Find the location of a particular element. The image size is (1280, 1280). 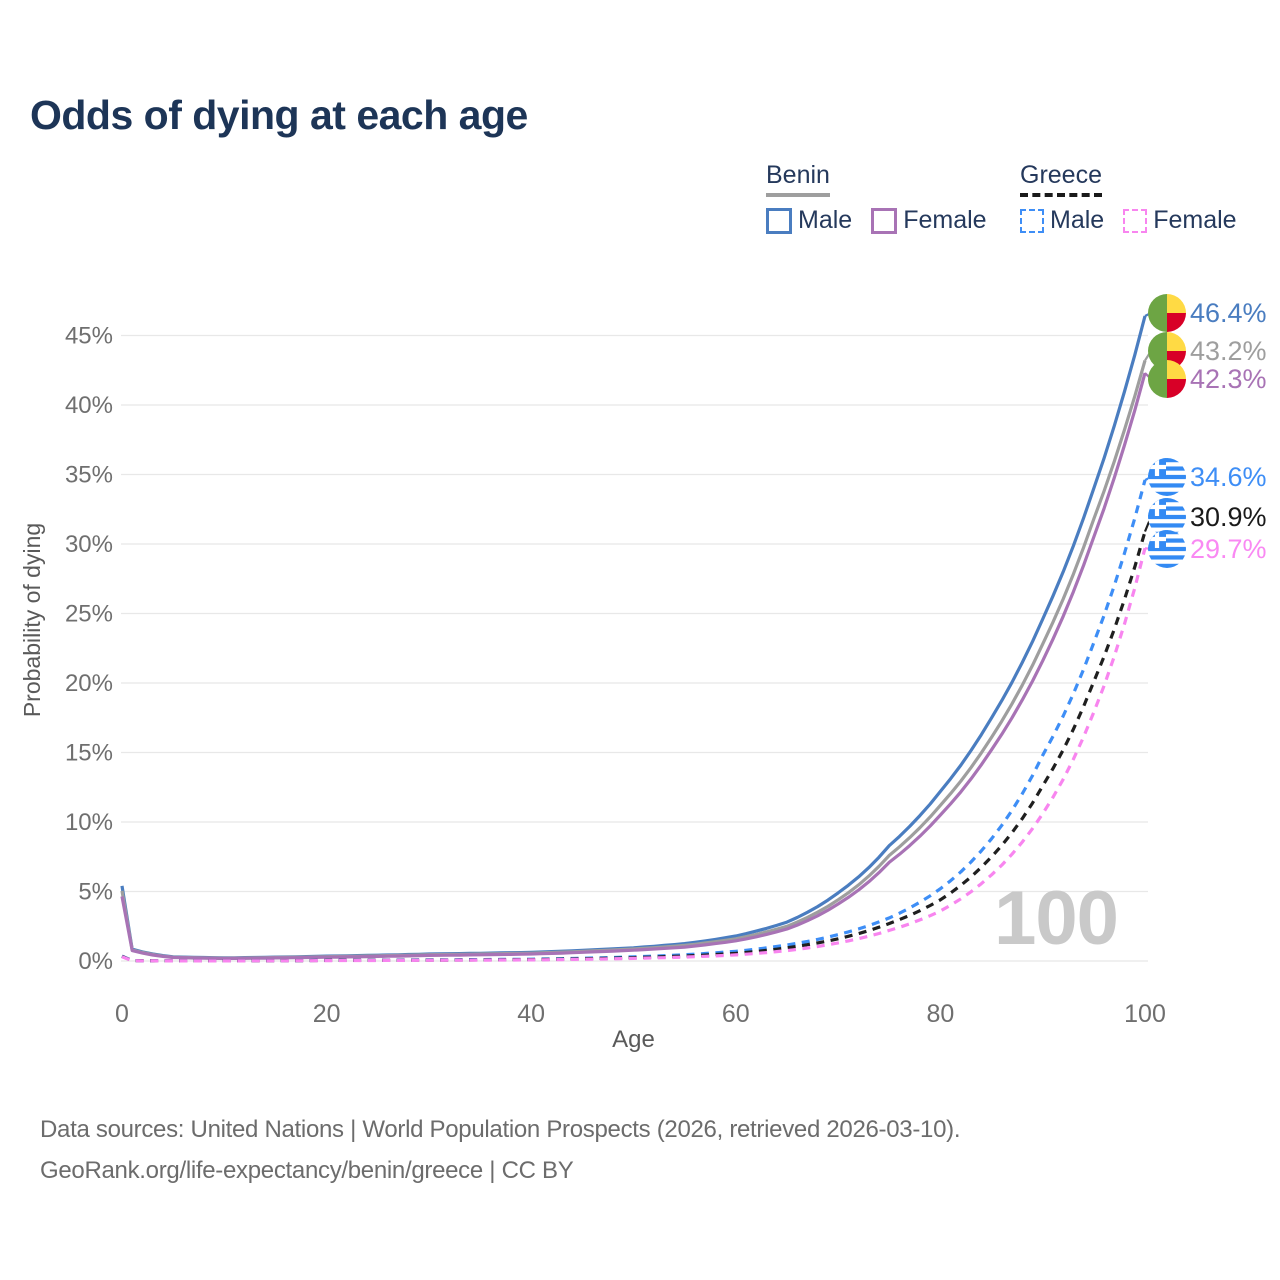

benin-female-swatch-icon is located at coordinates (884, 220).